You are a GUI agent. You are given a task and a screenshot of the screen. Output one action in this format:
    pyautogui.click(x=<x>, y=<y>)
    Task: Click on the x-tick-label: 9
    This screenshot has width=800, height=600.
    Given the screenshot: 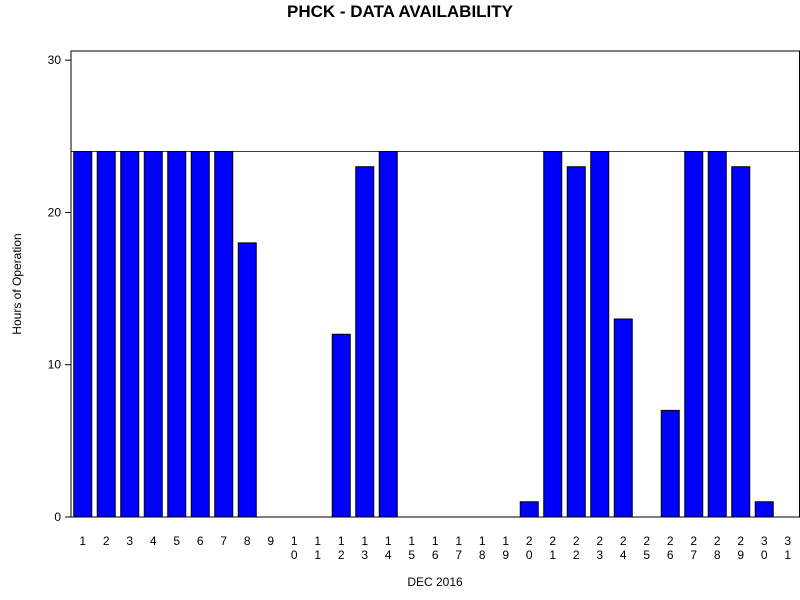 What is the action you would take?
    pyautogui.click(x=270, y=541)
    